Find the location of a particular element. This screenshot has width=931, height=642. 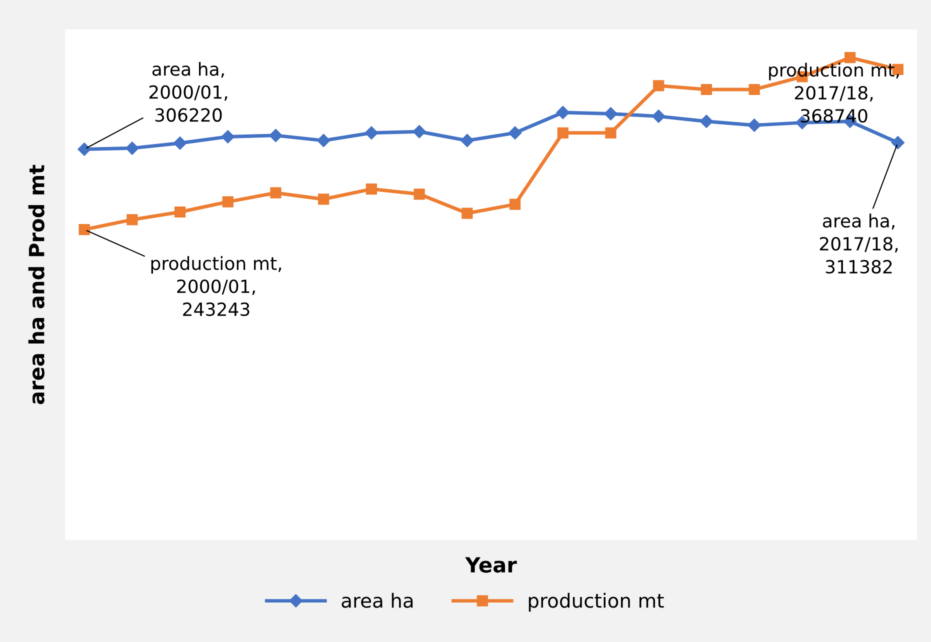

legend-label: area ha is located at coordinates (377, 600).